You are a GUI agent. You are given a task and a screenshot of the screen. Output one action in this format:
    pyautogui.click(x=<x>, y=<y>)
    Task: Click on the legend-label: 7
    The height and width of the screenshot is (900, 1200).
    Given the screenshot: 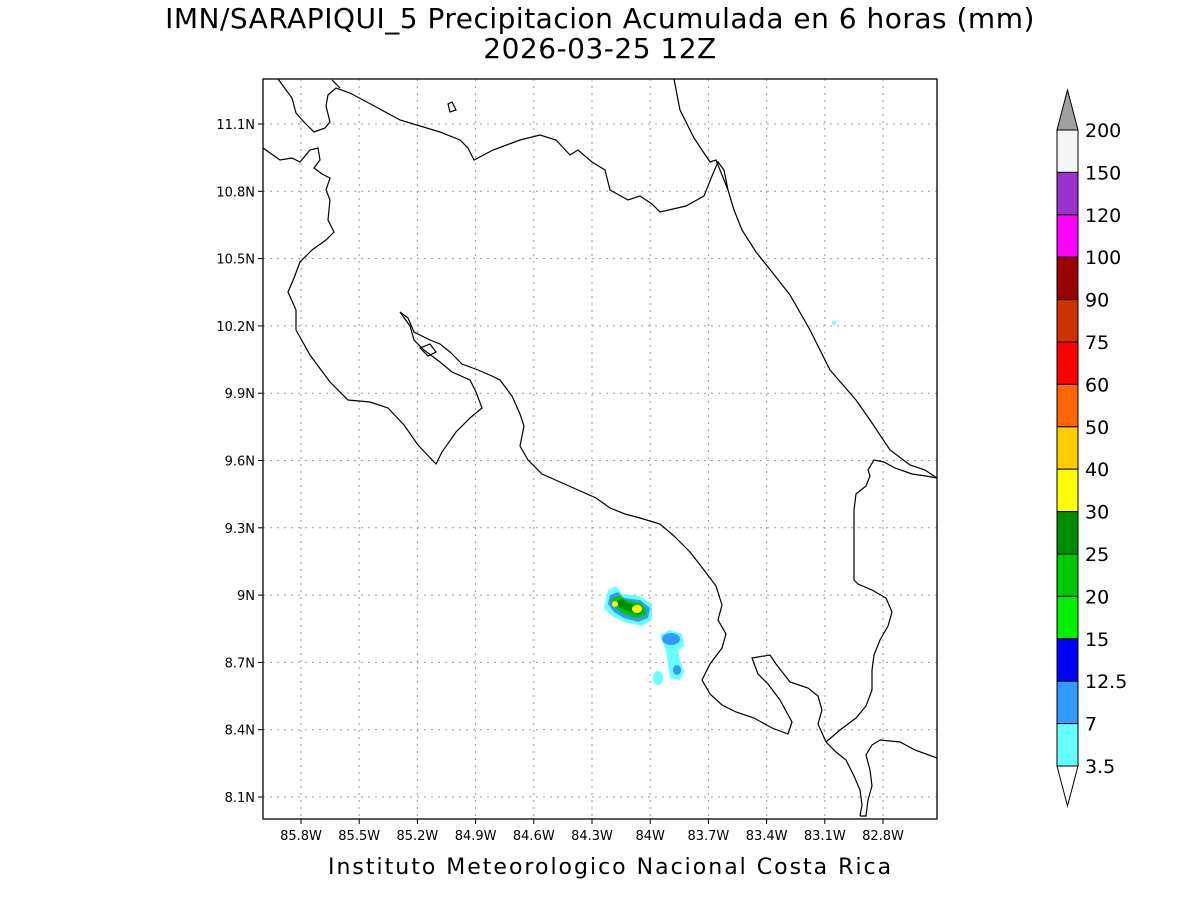 What is the action you would take?
    pyautogui.click(x=1091, y=725)
    